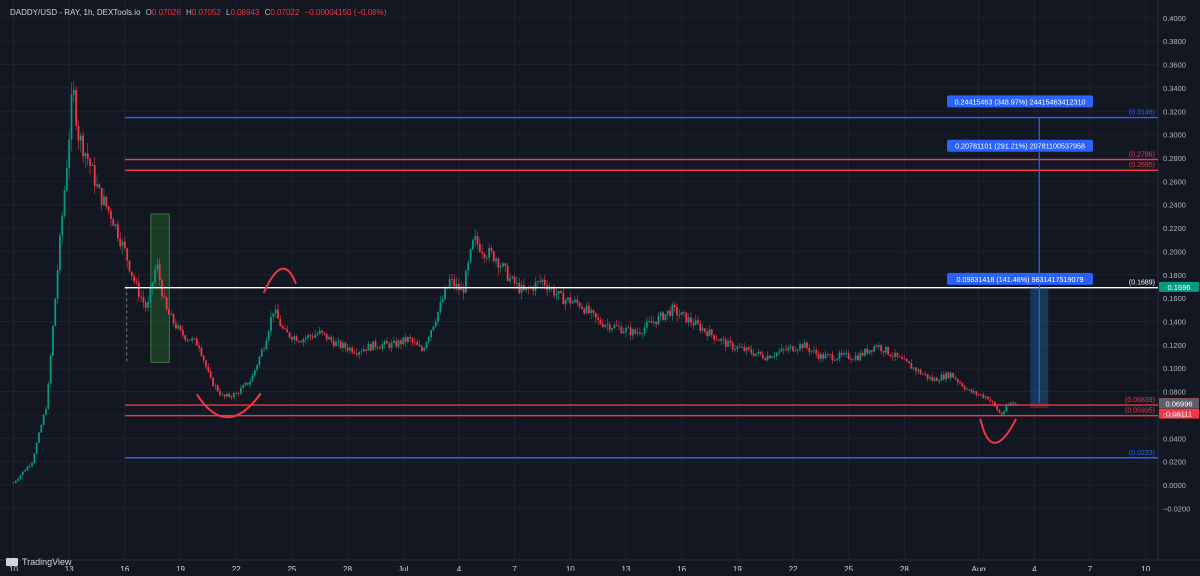 This screenshot has width=1200, height=576. What do you see at coordinates (1174, 181) in the screenshot?
I see `y-tick-label: 0.2600` at bounding box center [1174, 181].